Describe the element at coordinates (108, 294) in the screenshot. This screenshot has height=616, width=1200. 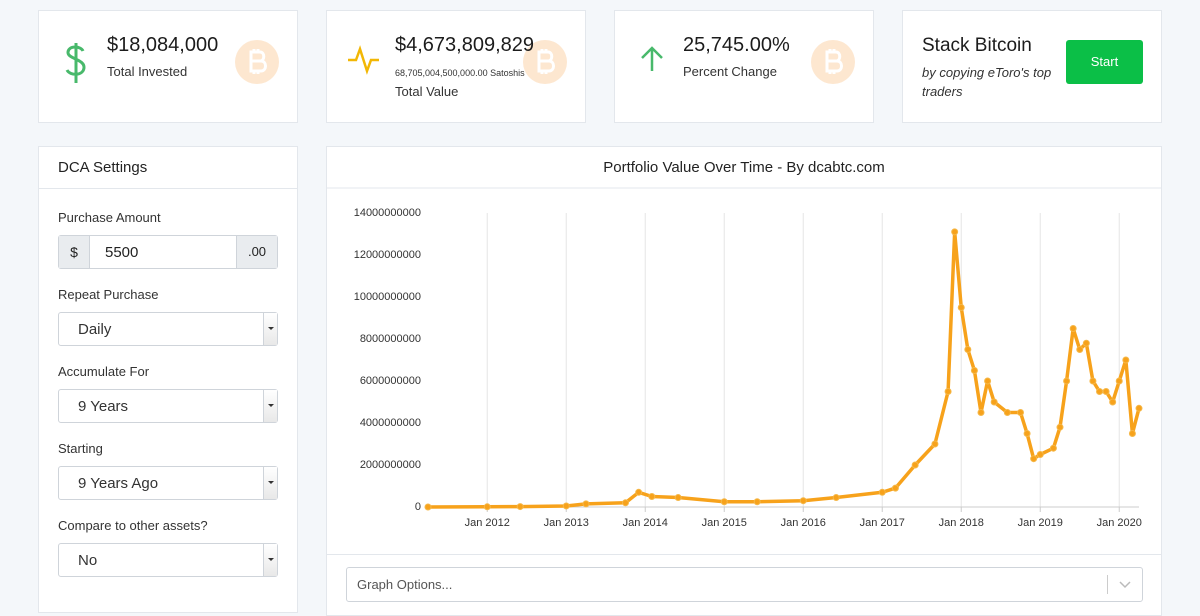
I see `field-label: Repeat Purchase` at that location.